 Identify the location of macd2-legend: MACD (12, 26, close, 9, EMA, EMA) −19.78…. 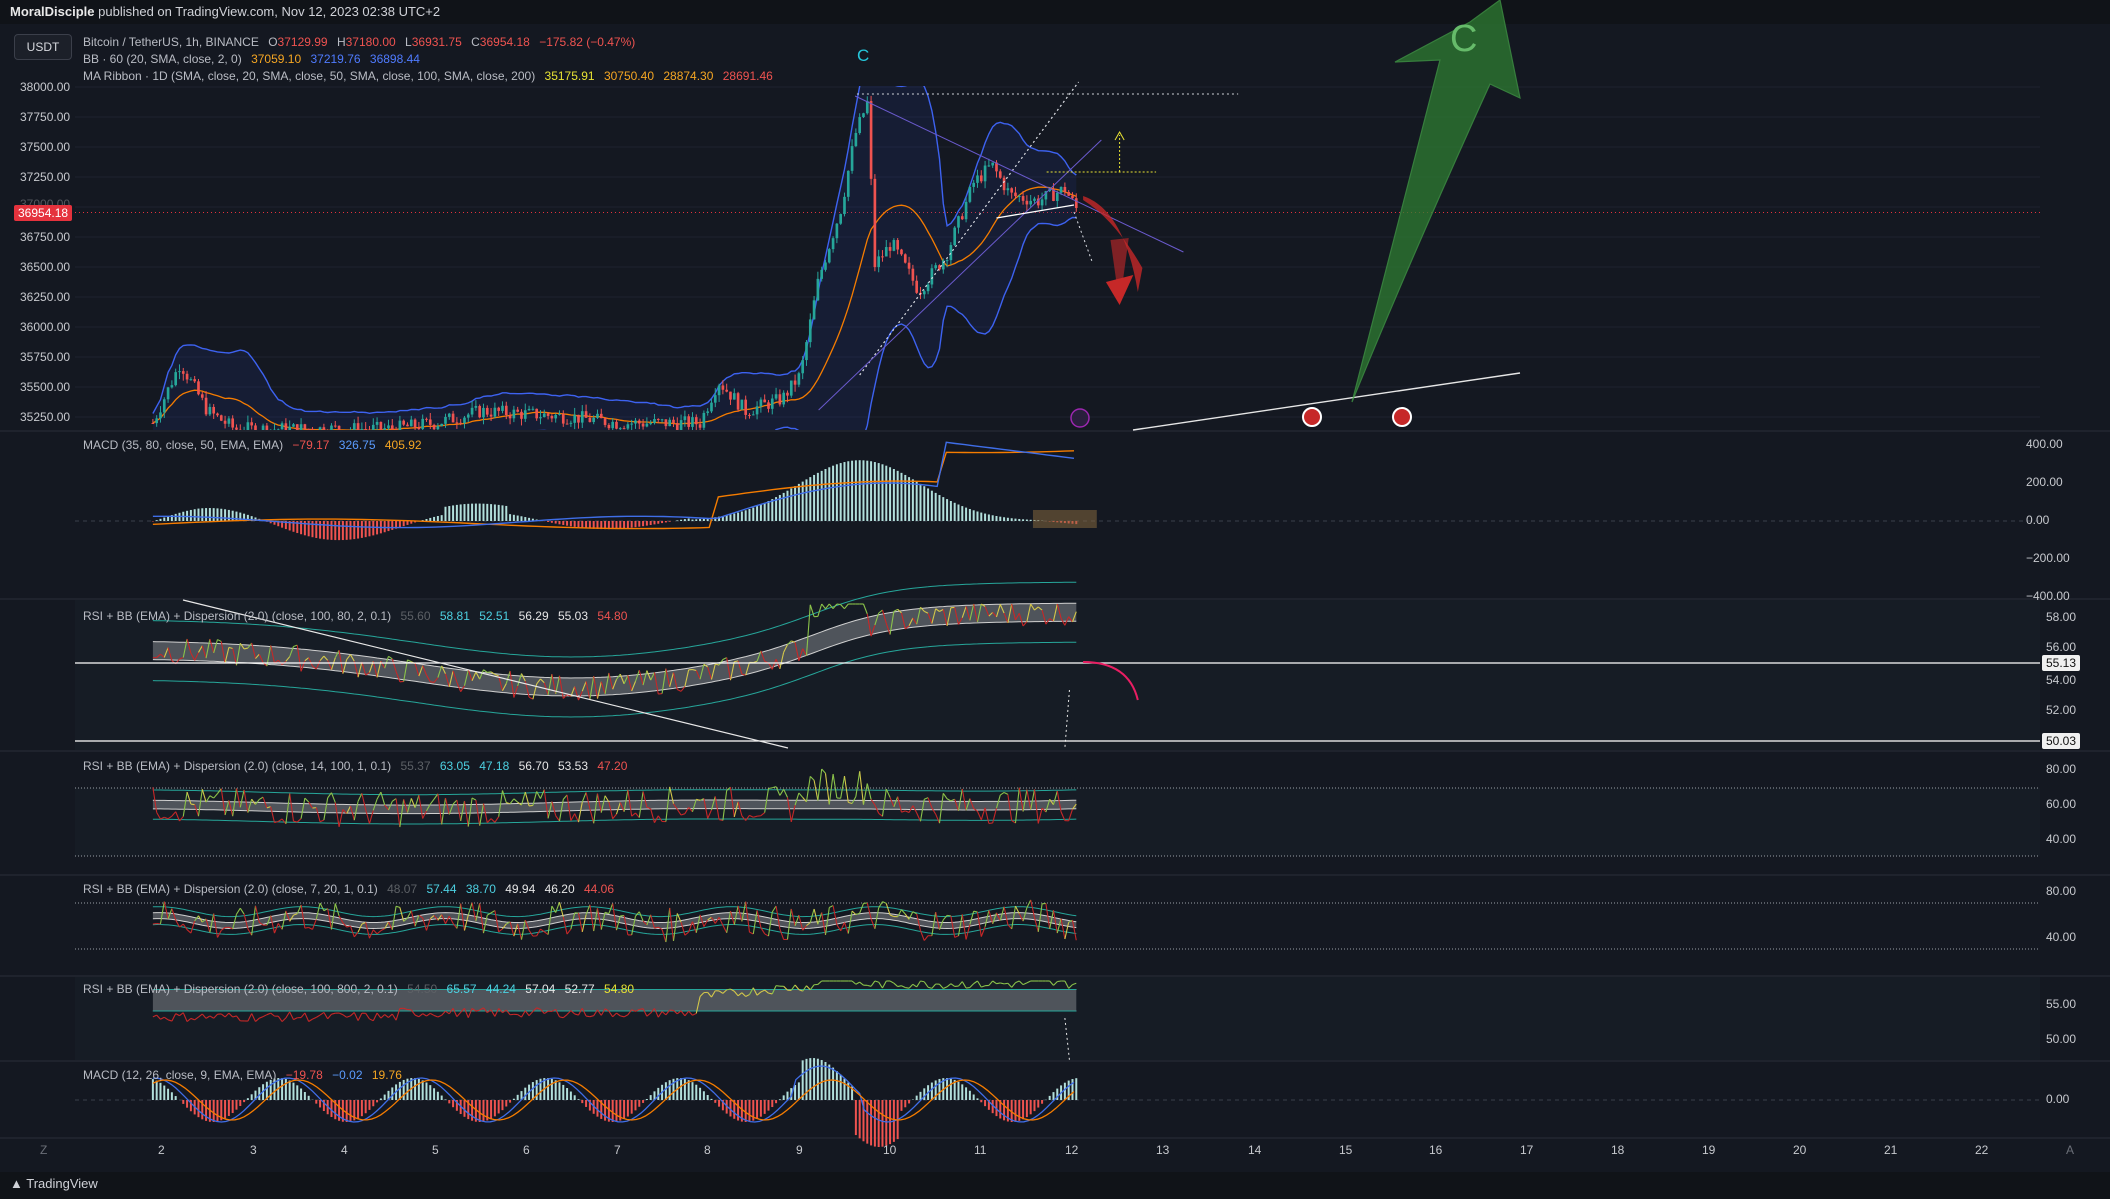
(242, 1075).